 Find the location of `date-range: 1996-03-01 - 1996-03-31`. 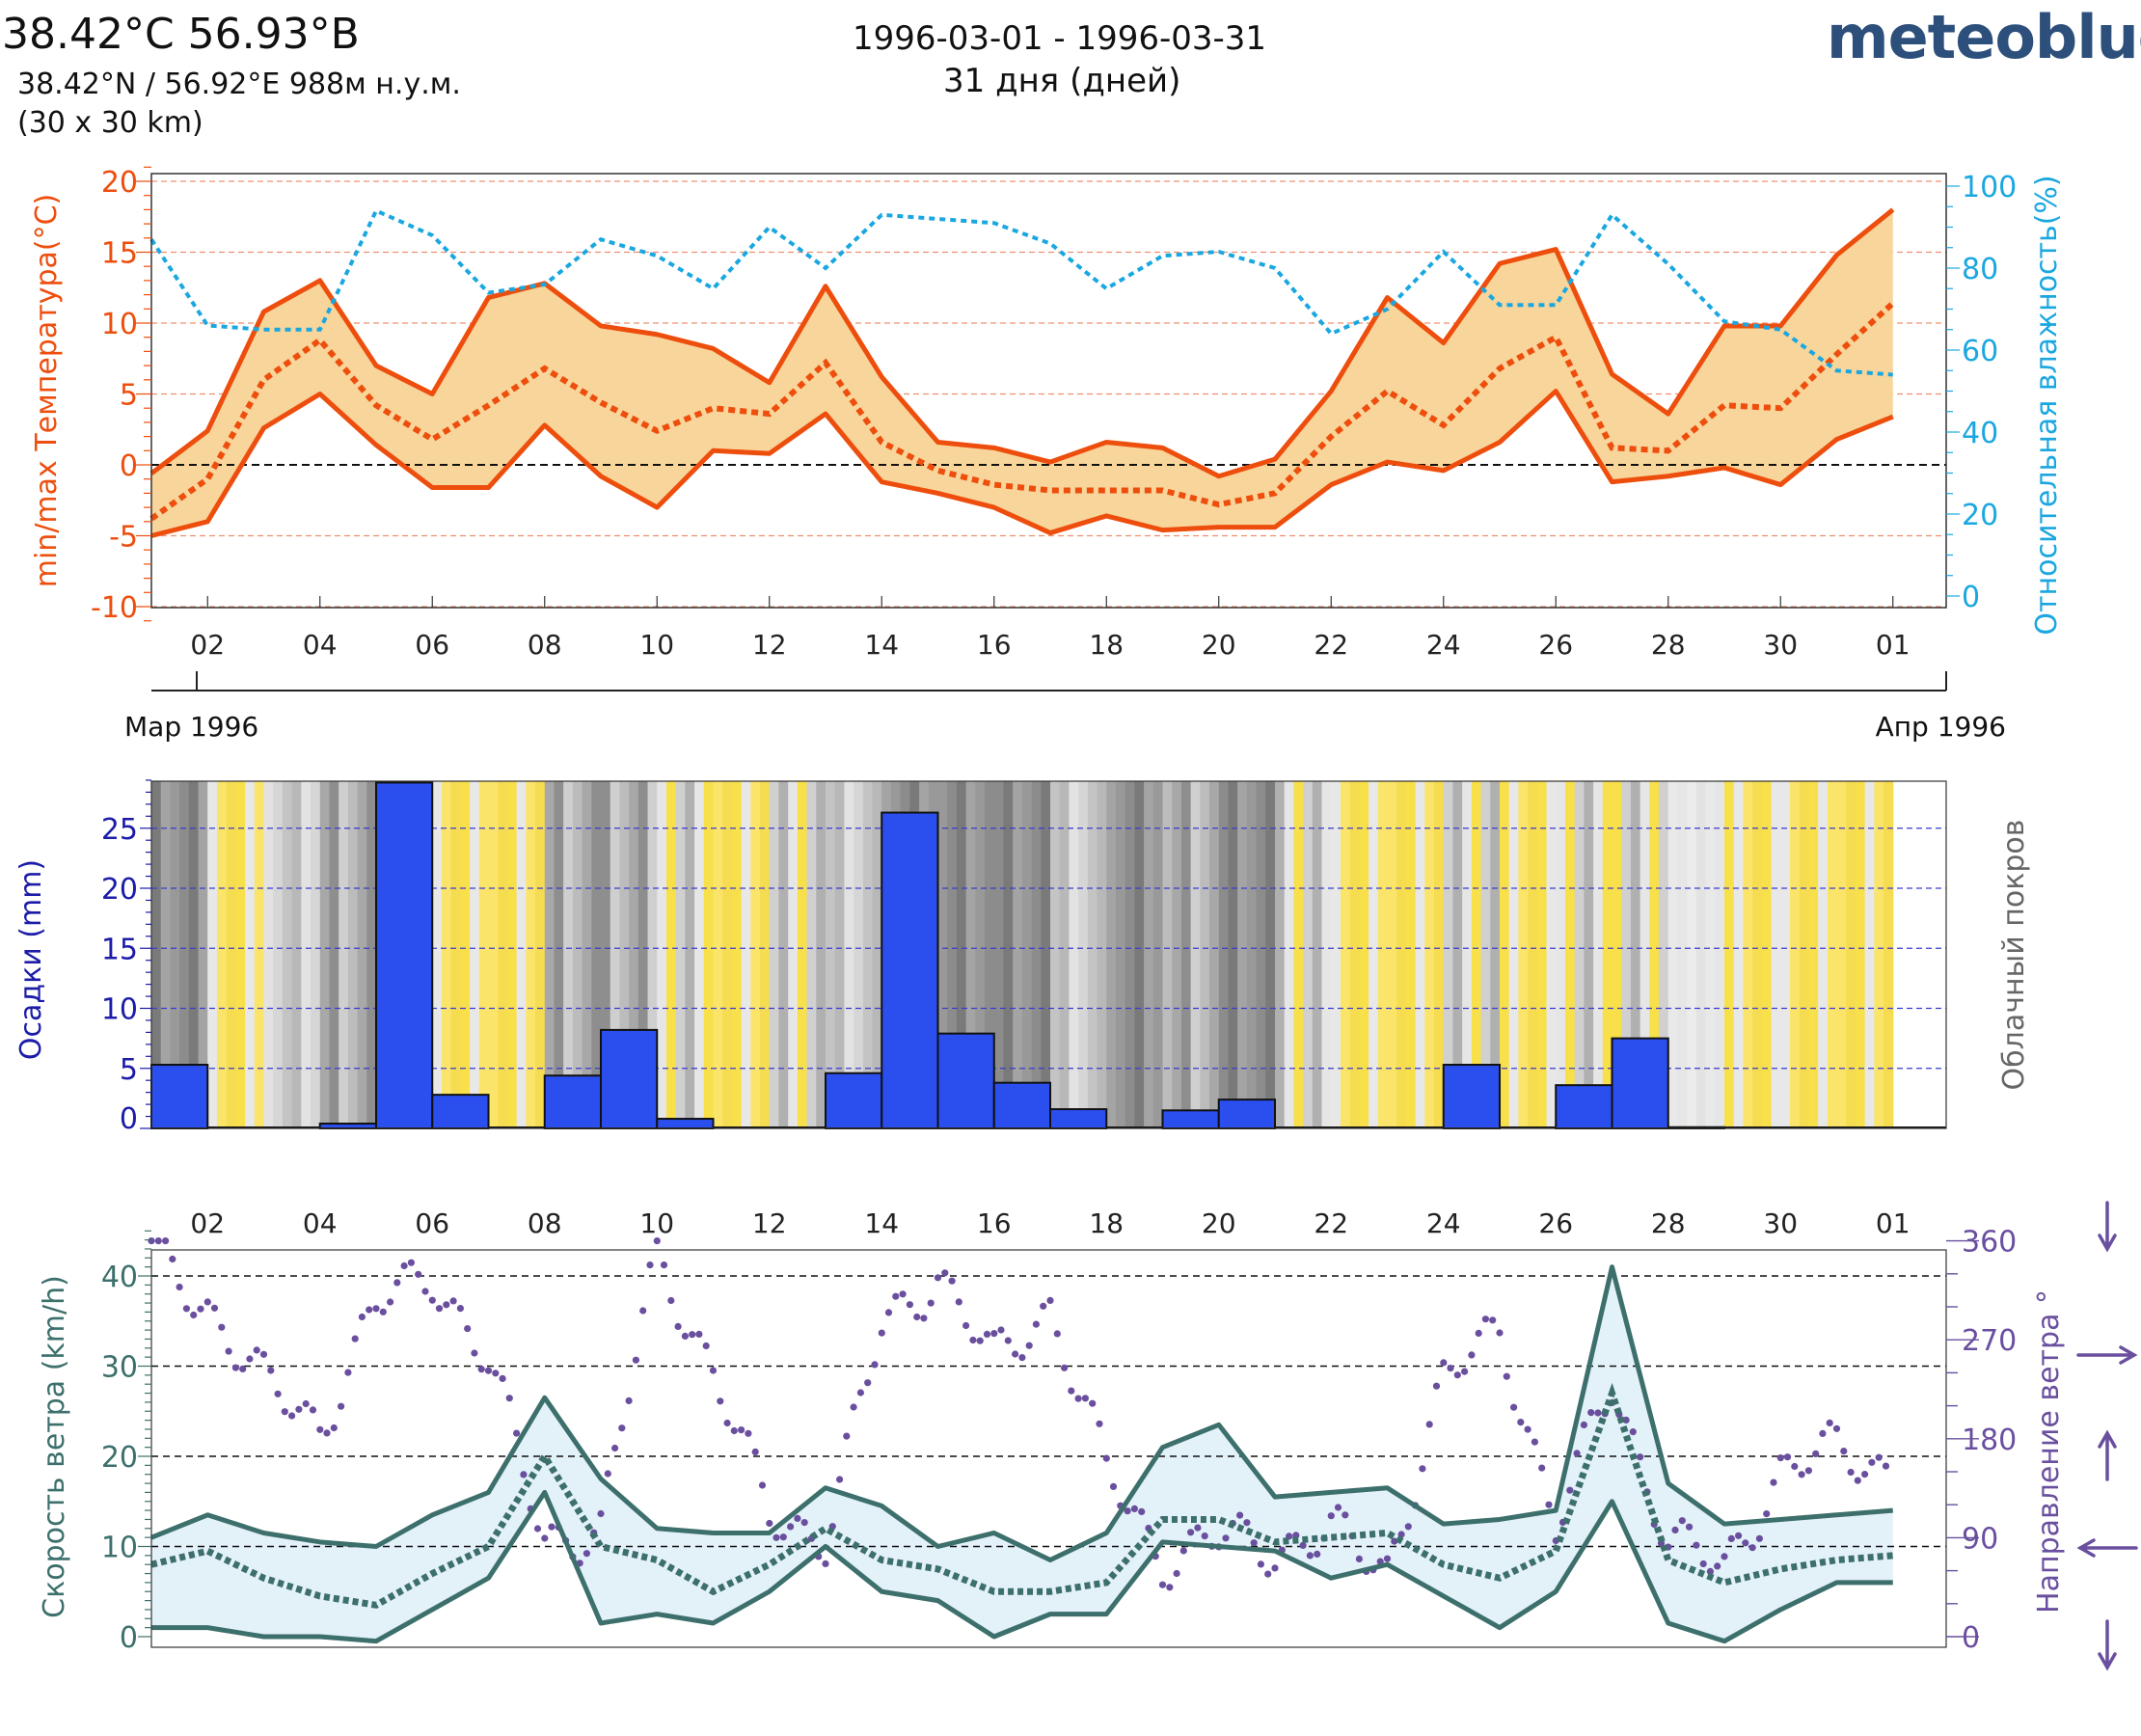

date-range: 1996-03-01 - 1996-03-31 is located at coordinates (1060, 38).